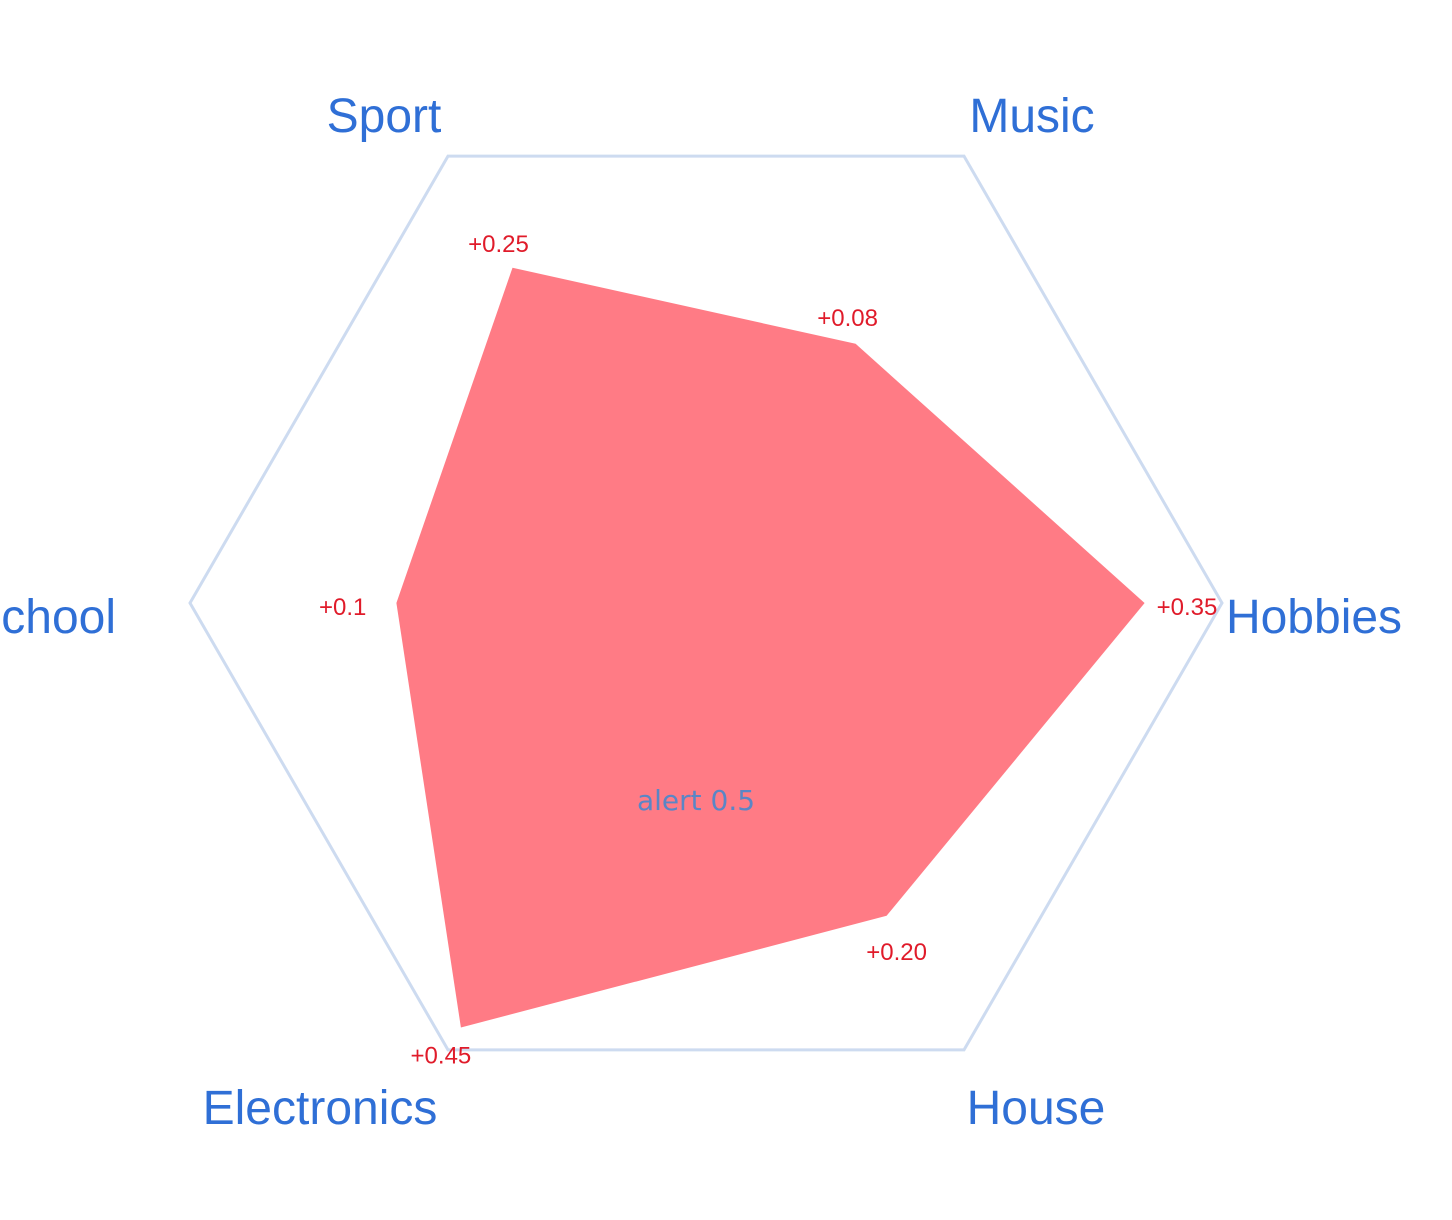 This screenshot has height=1220, width=1452. I want to click on category-label: Music, so click(1031, 116).